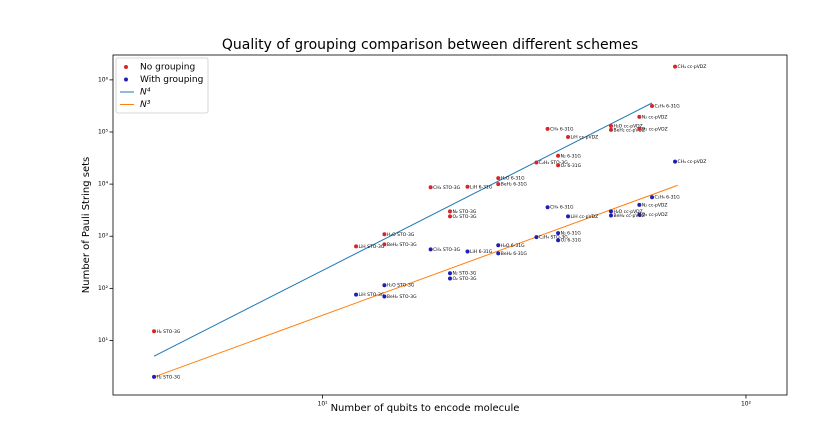  I want to click on x-tick-label: 10¹, so click(323, 404).